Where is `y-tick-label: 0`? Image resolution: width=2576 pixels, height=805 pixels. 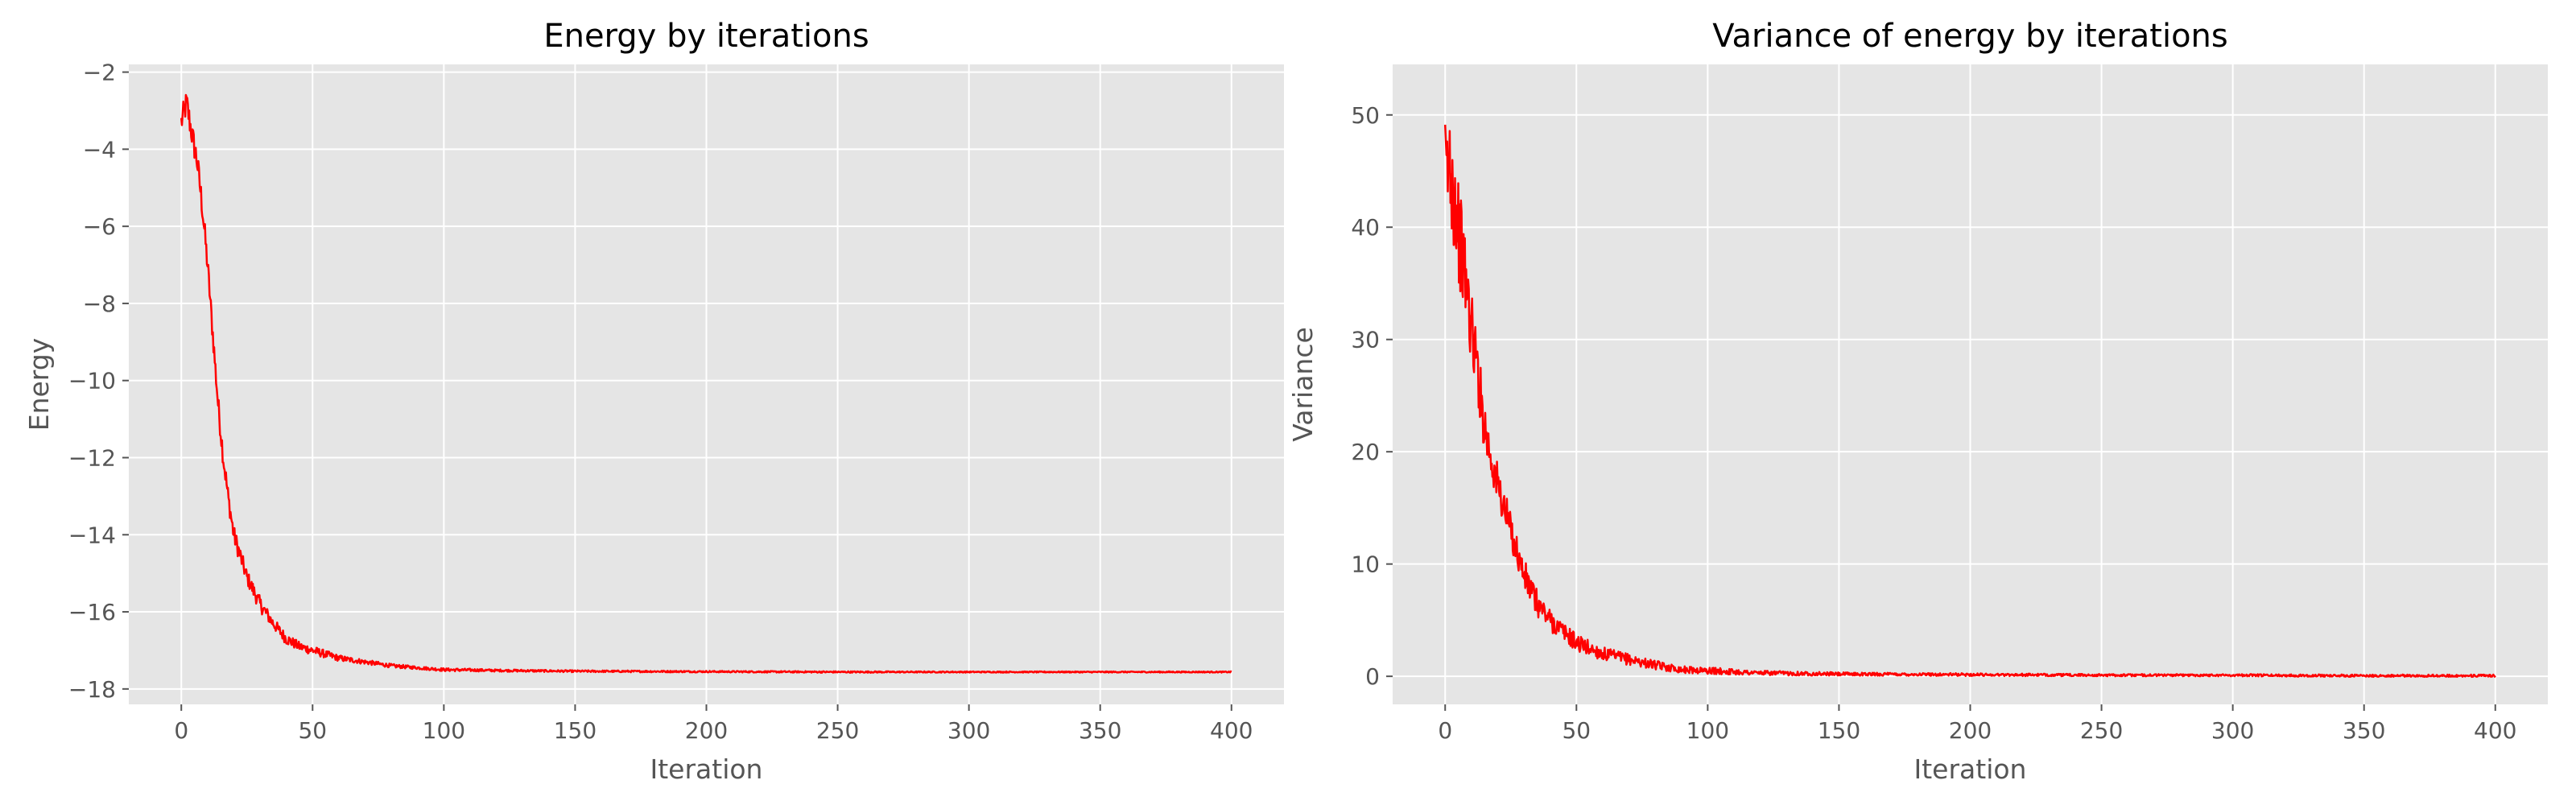 y-tick-label: 0 is located at coordinates (1372, 676).